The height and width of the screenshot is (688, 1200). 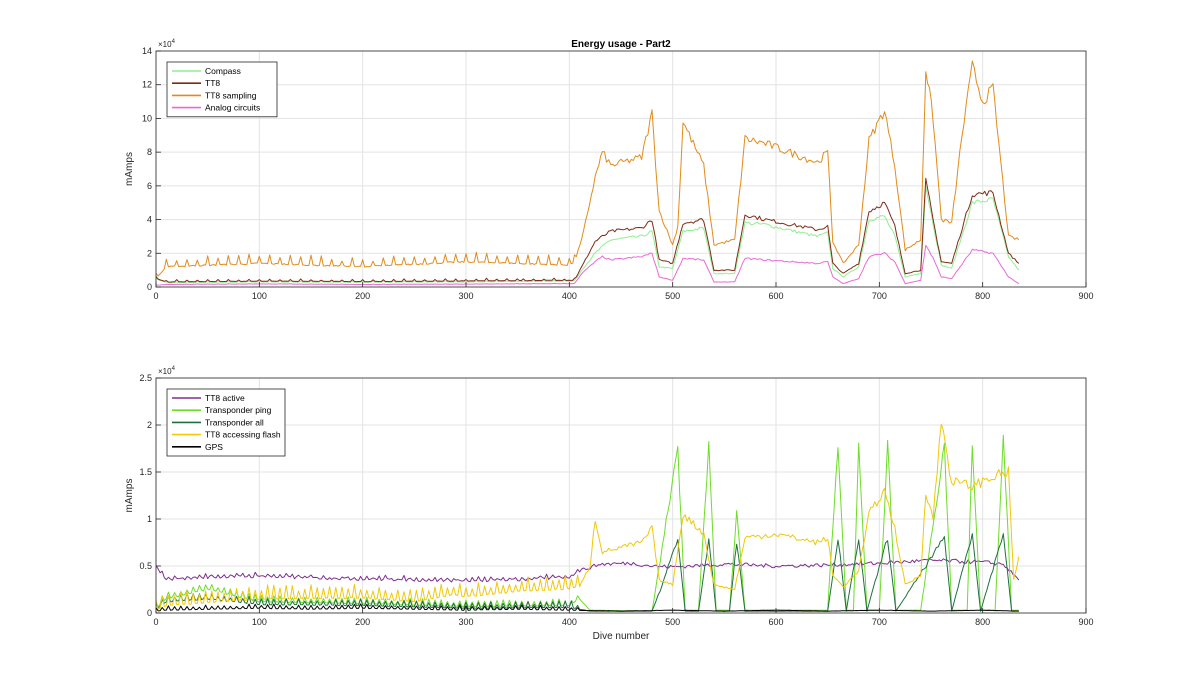 I want to click on y-tick-label: 12, so click(x=147, y=85).